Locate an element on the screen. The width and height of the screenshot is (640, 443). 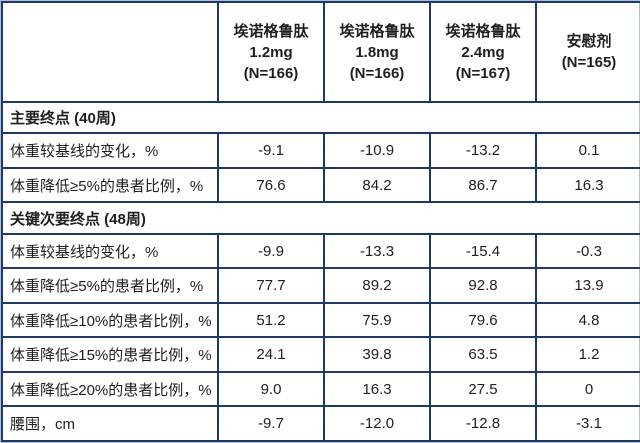
value-cell: 0 is located at coordinates (587, 389).